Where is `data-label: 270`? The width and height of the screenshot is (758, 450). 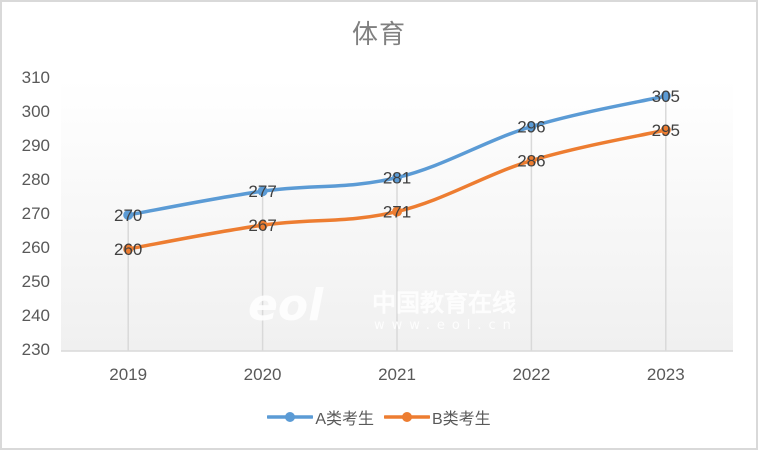 data-label: 270 is located at coordinates (128, 215).